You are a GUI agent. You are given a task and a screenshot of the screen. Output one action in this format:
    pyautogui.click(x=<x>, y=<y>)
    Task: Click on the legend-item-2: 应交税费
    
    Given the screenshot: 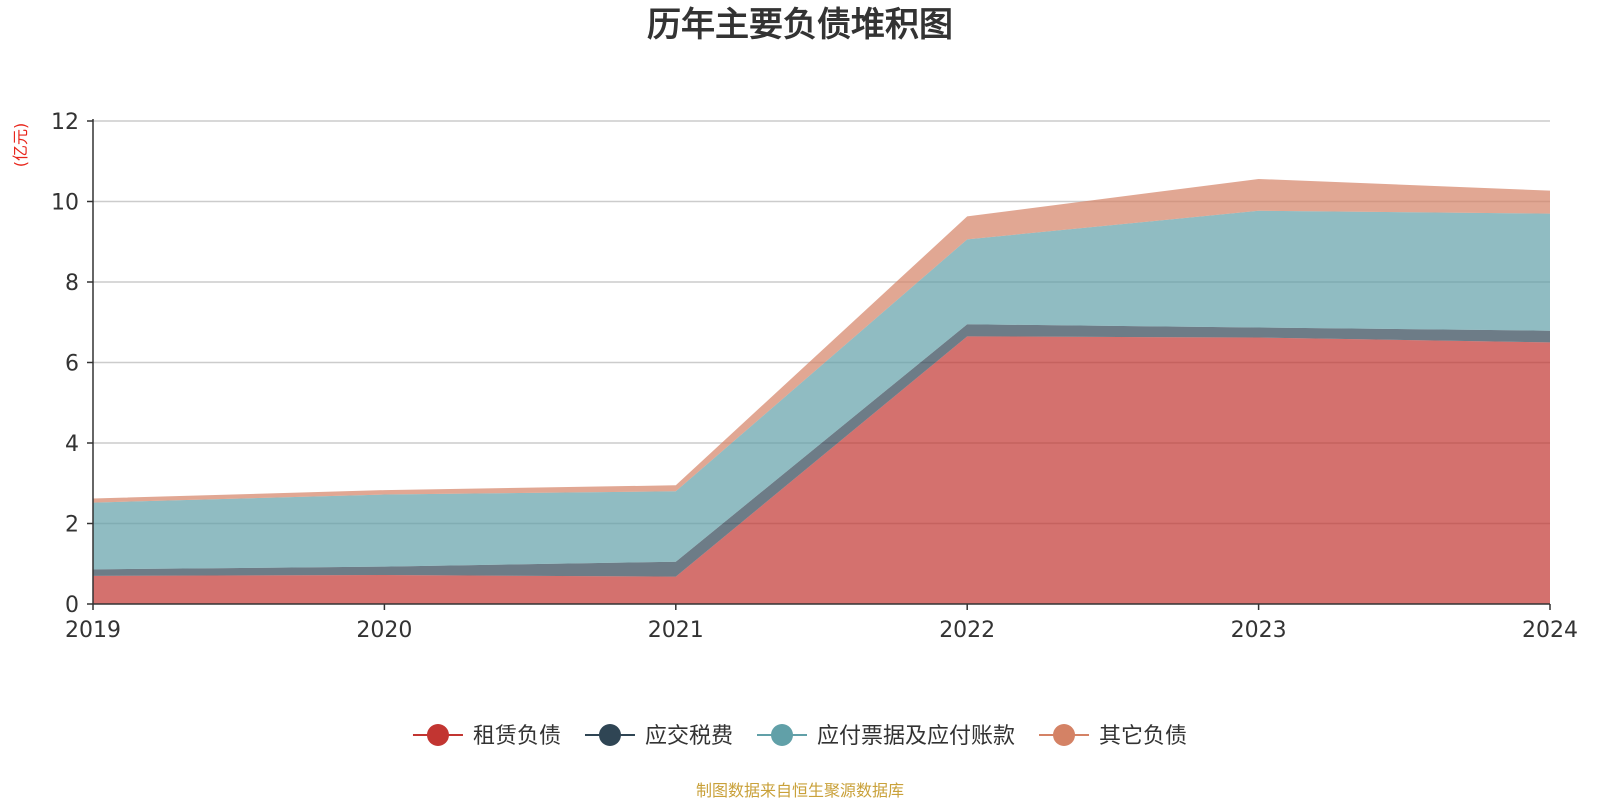 What is the action you would take?
    pyautogui.click(x=658, y=736)
    